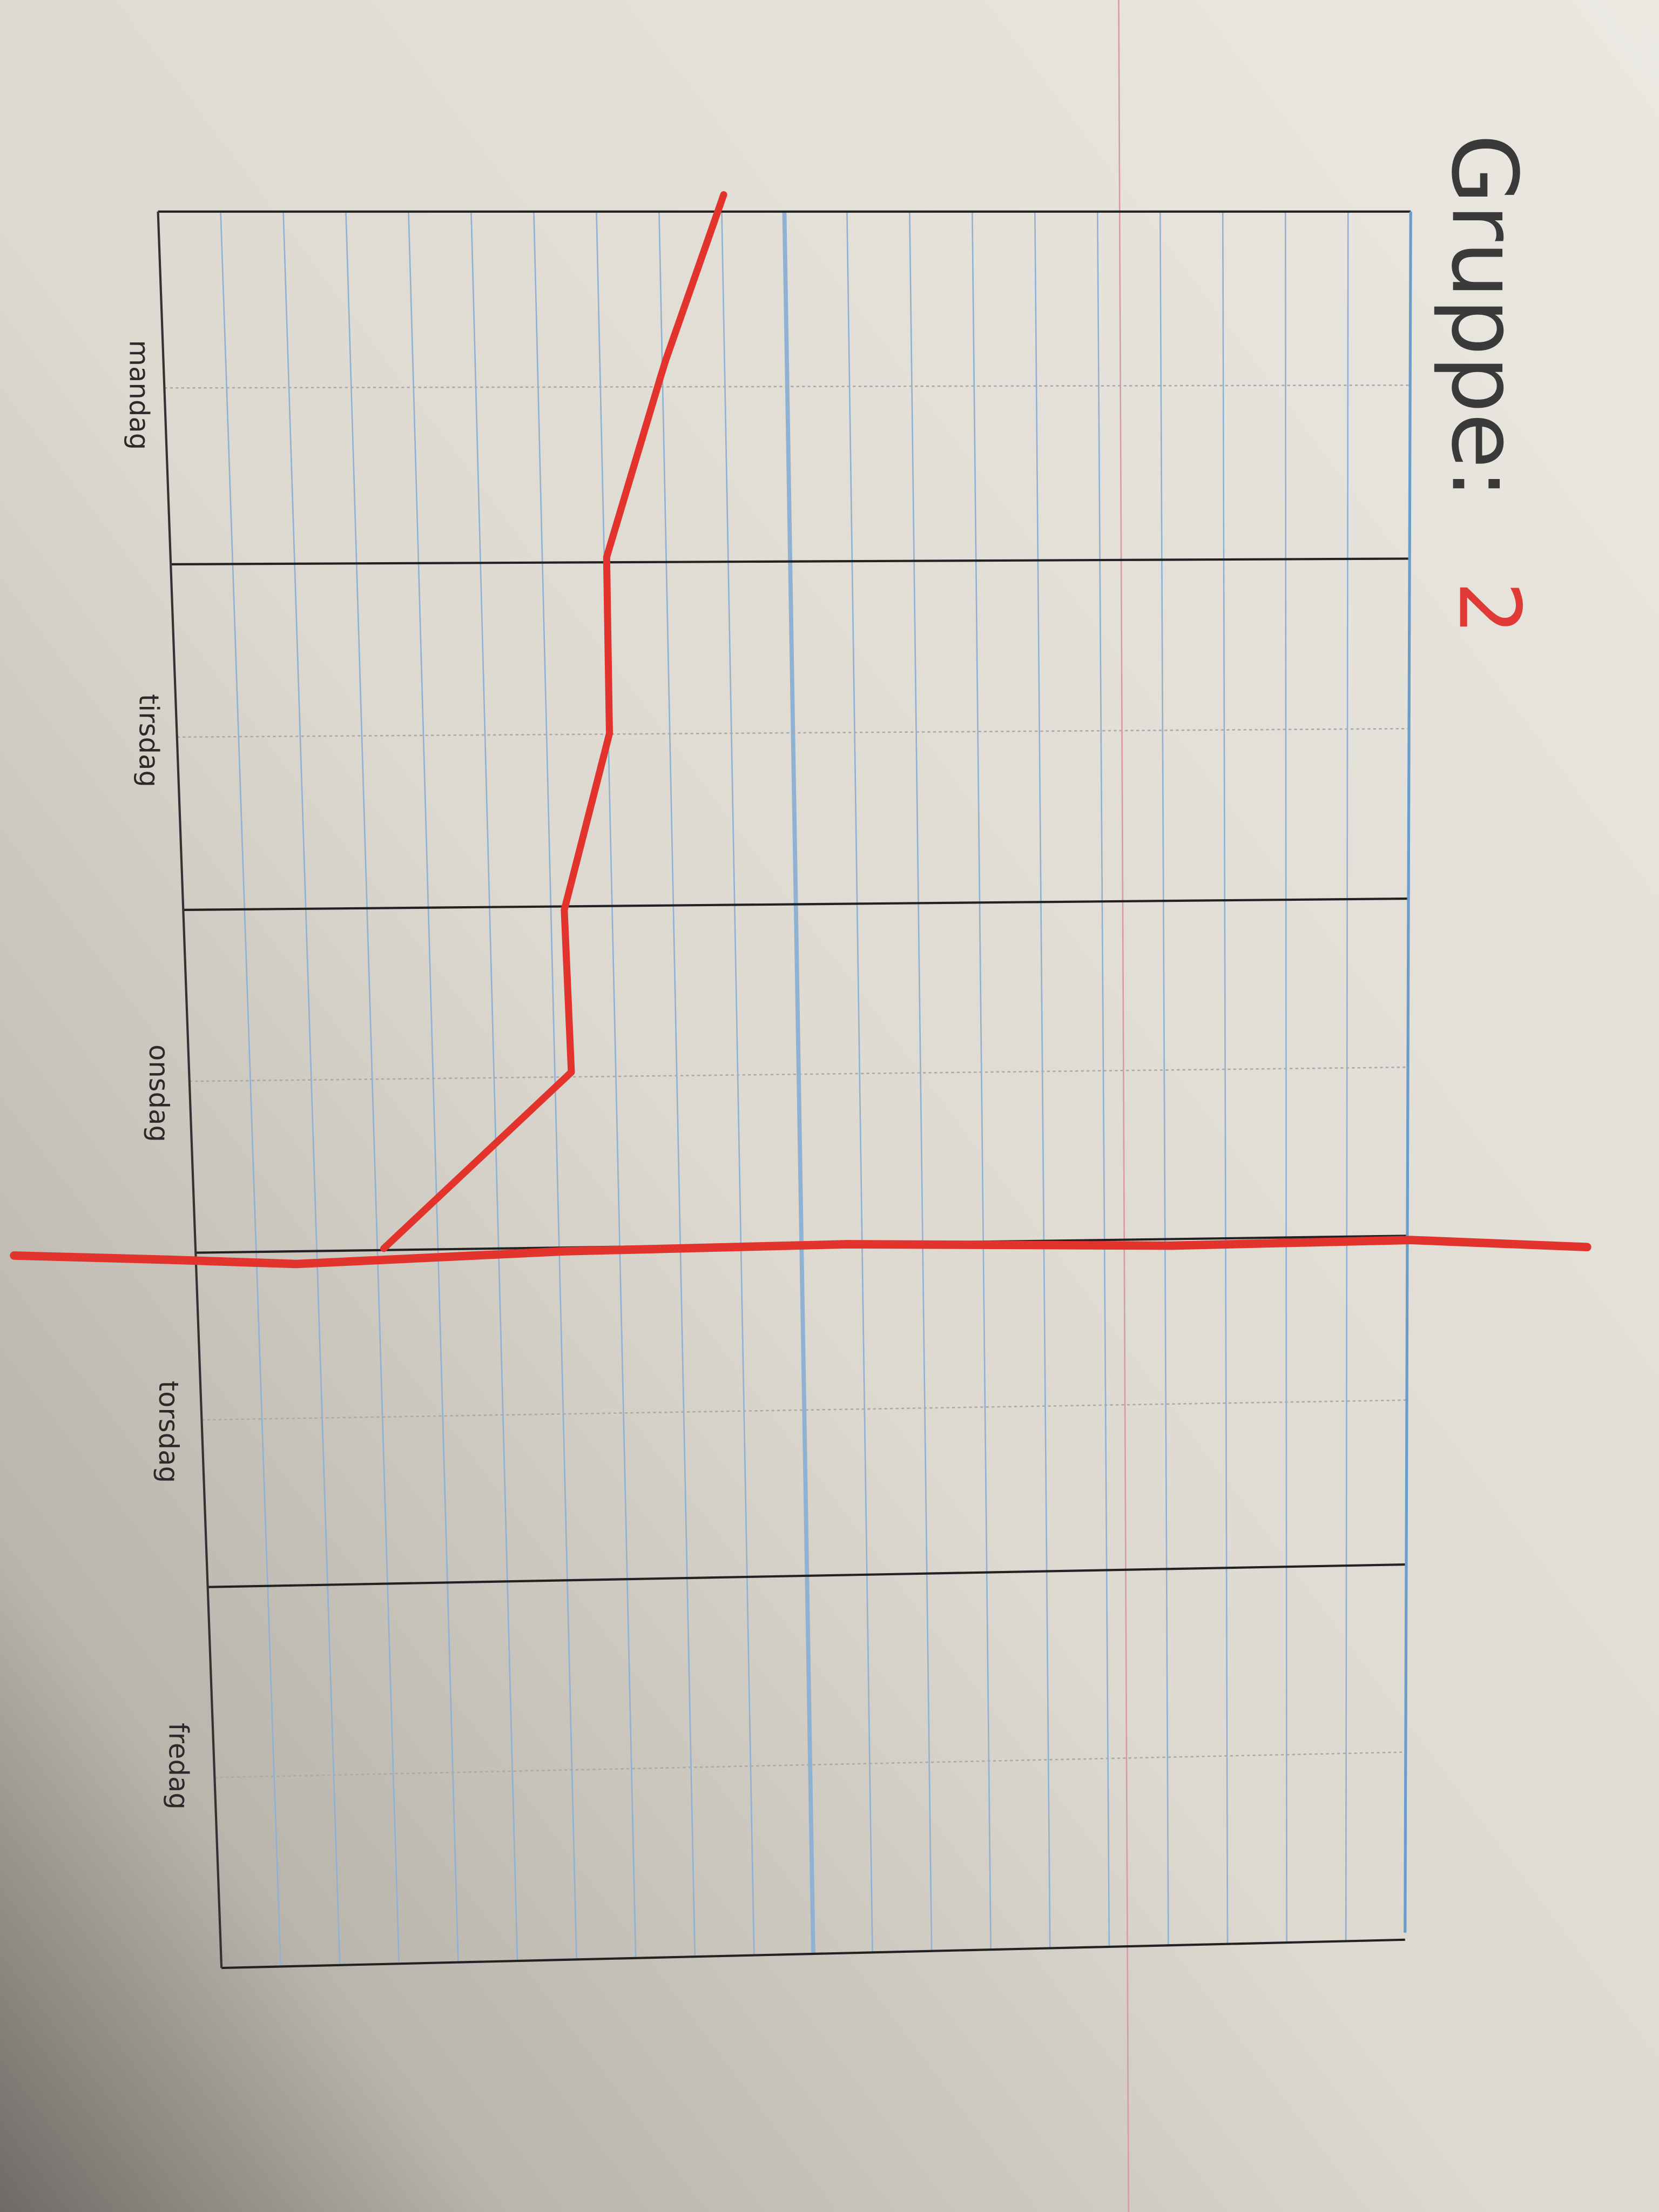 The height and width of the screenshot is (2212, 1659). What do you see at coordinates (1408, 1072) in the screenshot?
I see `grid-right` at bounding box center [1408, 1072].